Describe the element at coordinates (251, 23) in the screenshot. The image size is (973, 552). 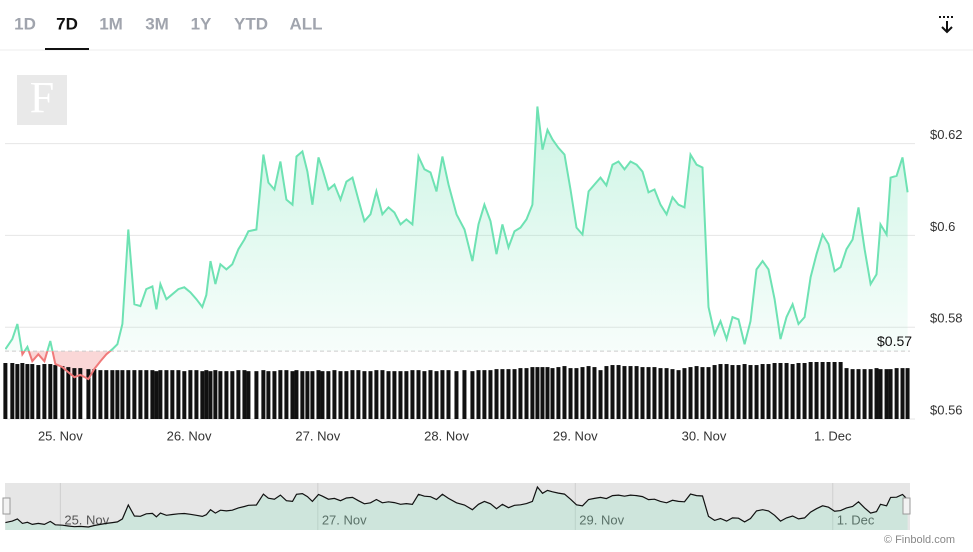
I see `time-range-tab: YTD` at that location.